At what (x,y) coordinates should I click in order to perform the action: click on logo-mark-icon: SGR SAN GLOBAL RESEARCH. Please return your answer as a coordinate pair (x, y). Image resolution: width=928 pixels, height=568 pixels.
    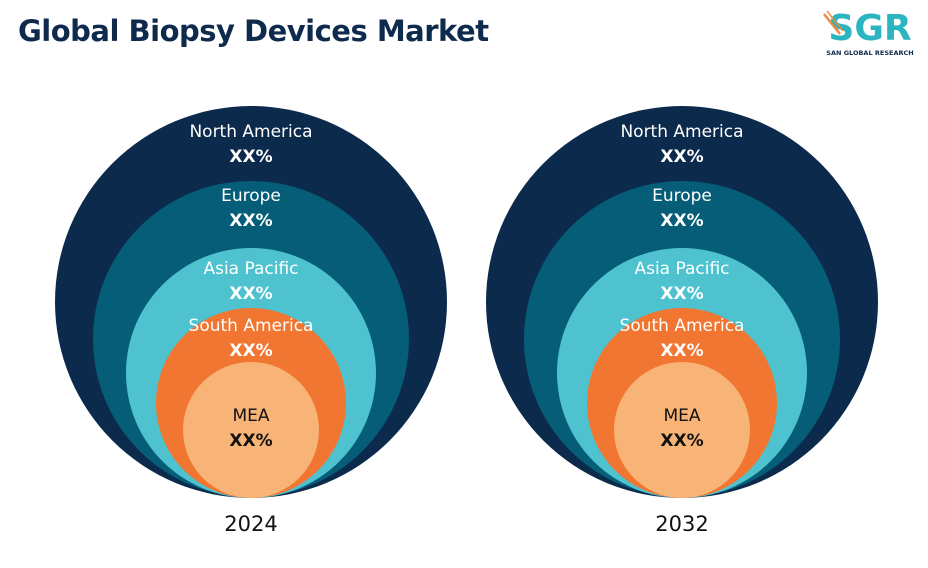
    Looking at the image, I should click on (868, 32).